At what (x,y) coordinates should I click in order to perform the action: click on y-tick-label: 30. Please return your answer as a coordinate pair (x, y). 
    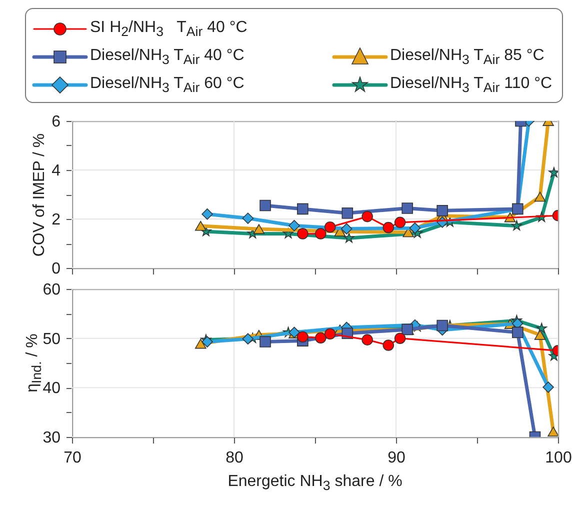
    Looking at the image, I should click on (51, 438).